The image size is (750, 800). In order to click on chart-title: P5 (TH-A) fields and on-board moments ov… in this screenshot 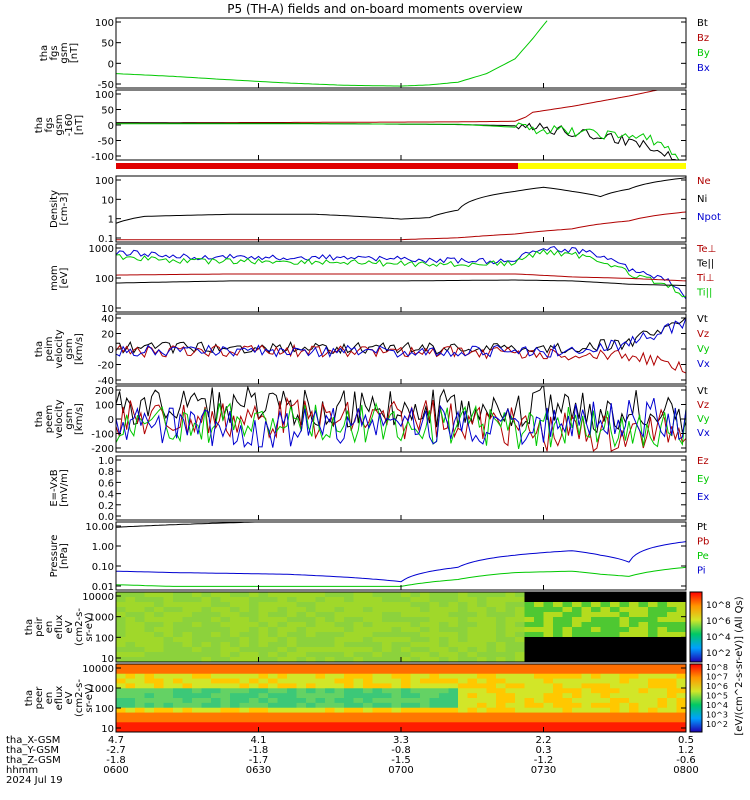, I will do `click(375, 9)`.